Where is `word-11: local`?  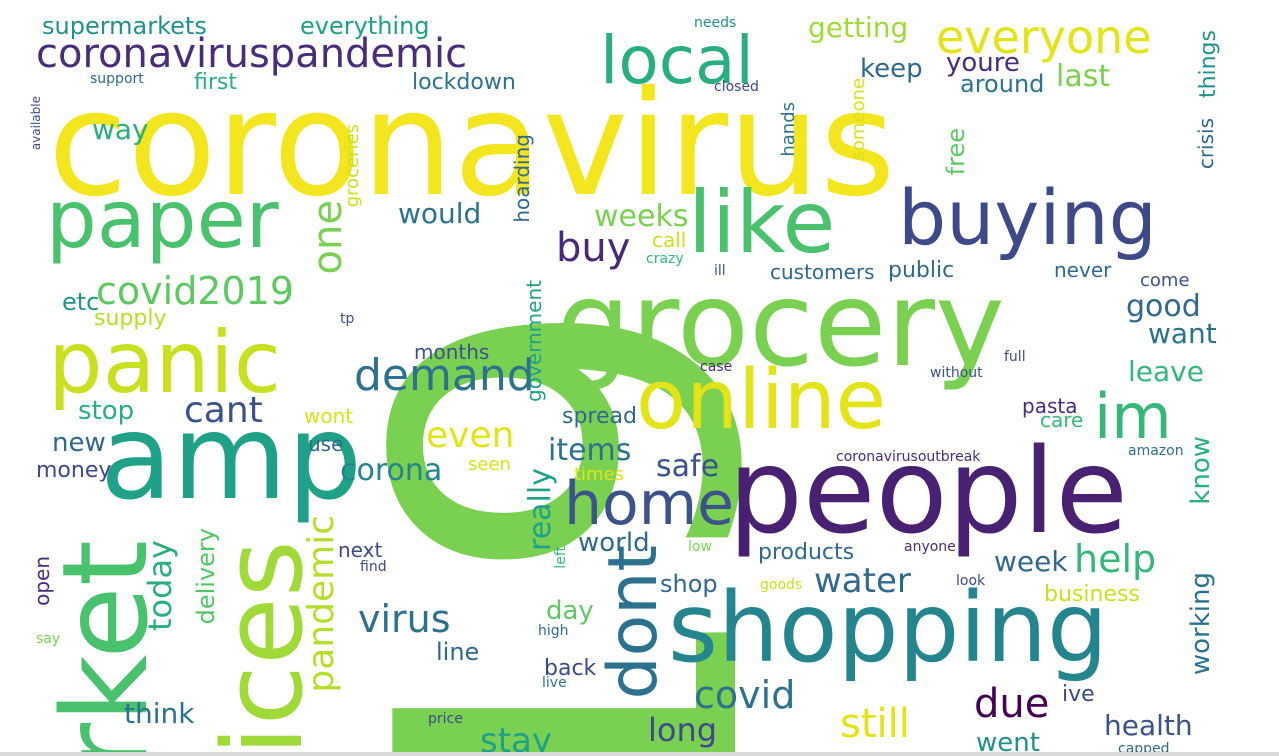
word-11: local is located at coordinates (677, 60).